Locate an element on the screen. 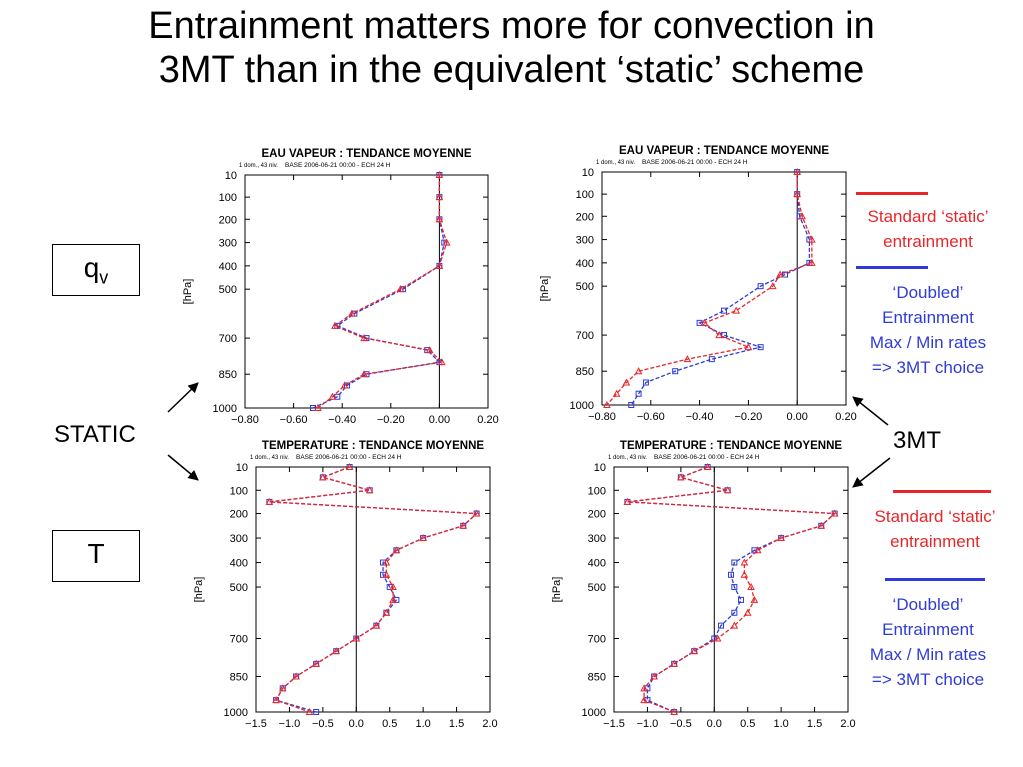 Image resolution: width=1023 pixels, height=767 pixels. legend-top-red-text: Standard ‘static’ entrainment is located at coordinates (928, 229).